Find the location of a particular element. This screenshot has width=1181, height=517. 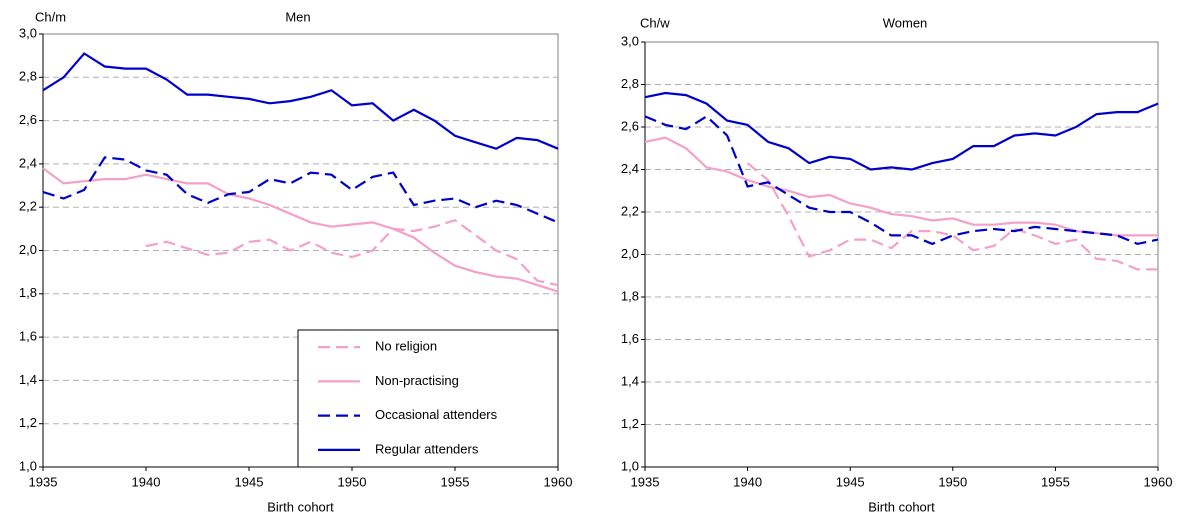

y-axis-label: Ch/w is located at coordinates (655, 22).